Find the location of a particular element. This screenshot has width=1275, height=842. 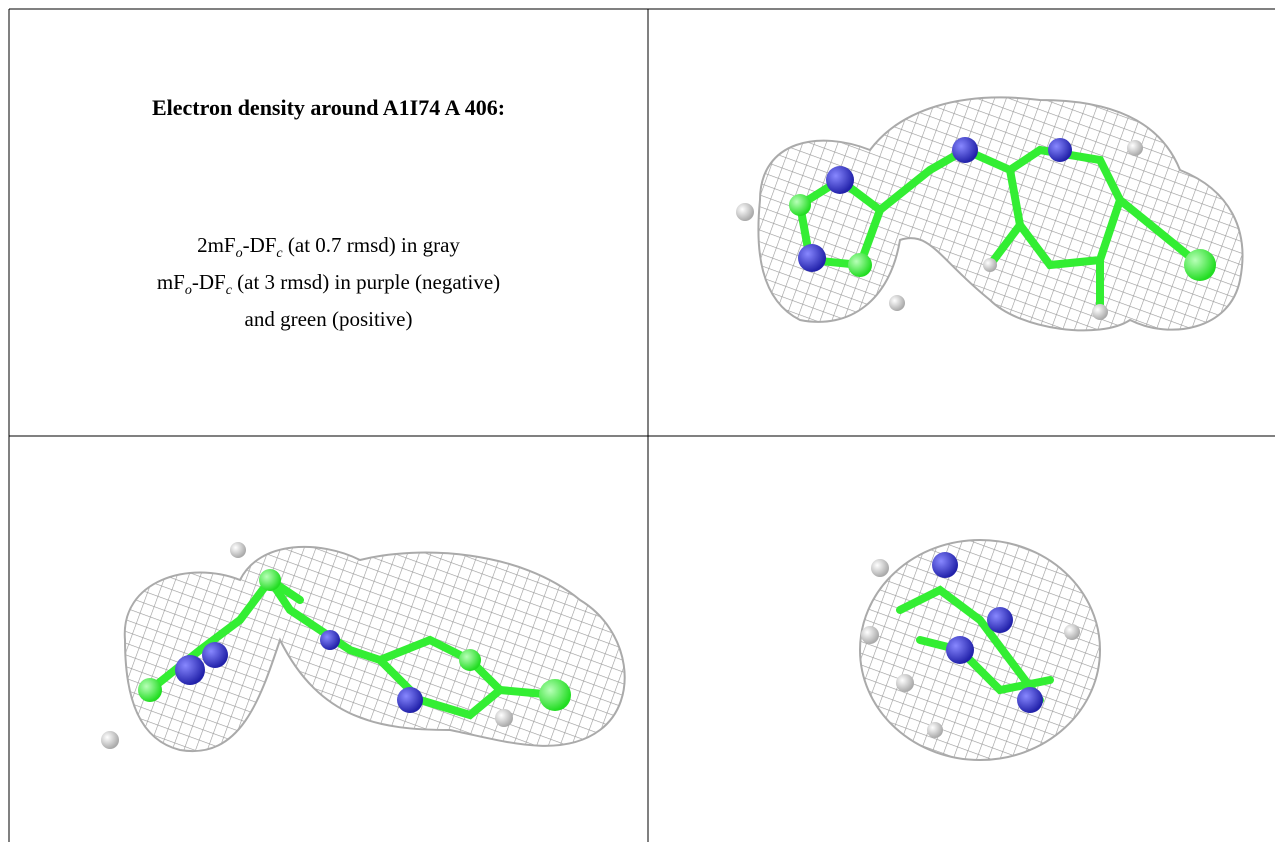

text-run: 2mF is located at coordinates (216, 245).